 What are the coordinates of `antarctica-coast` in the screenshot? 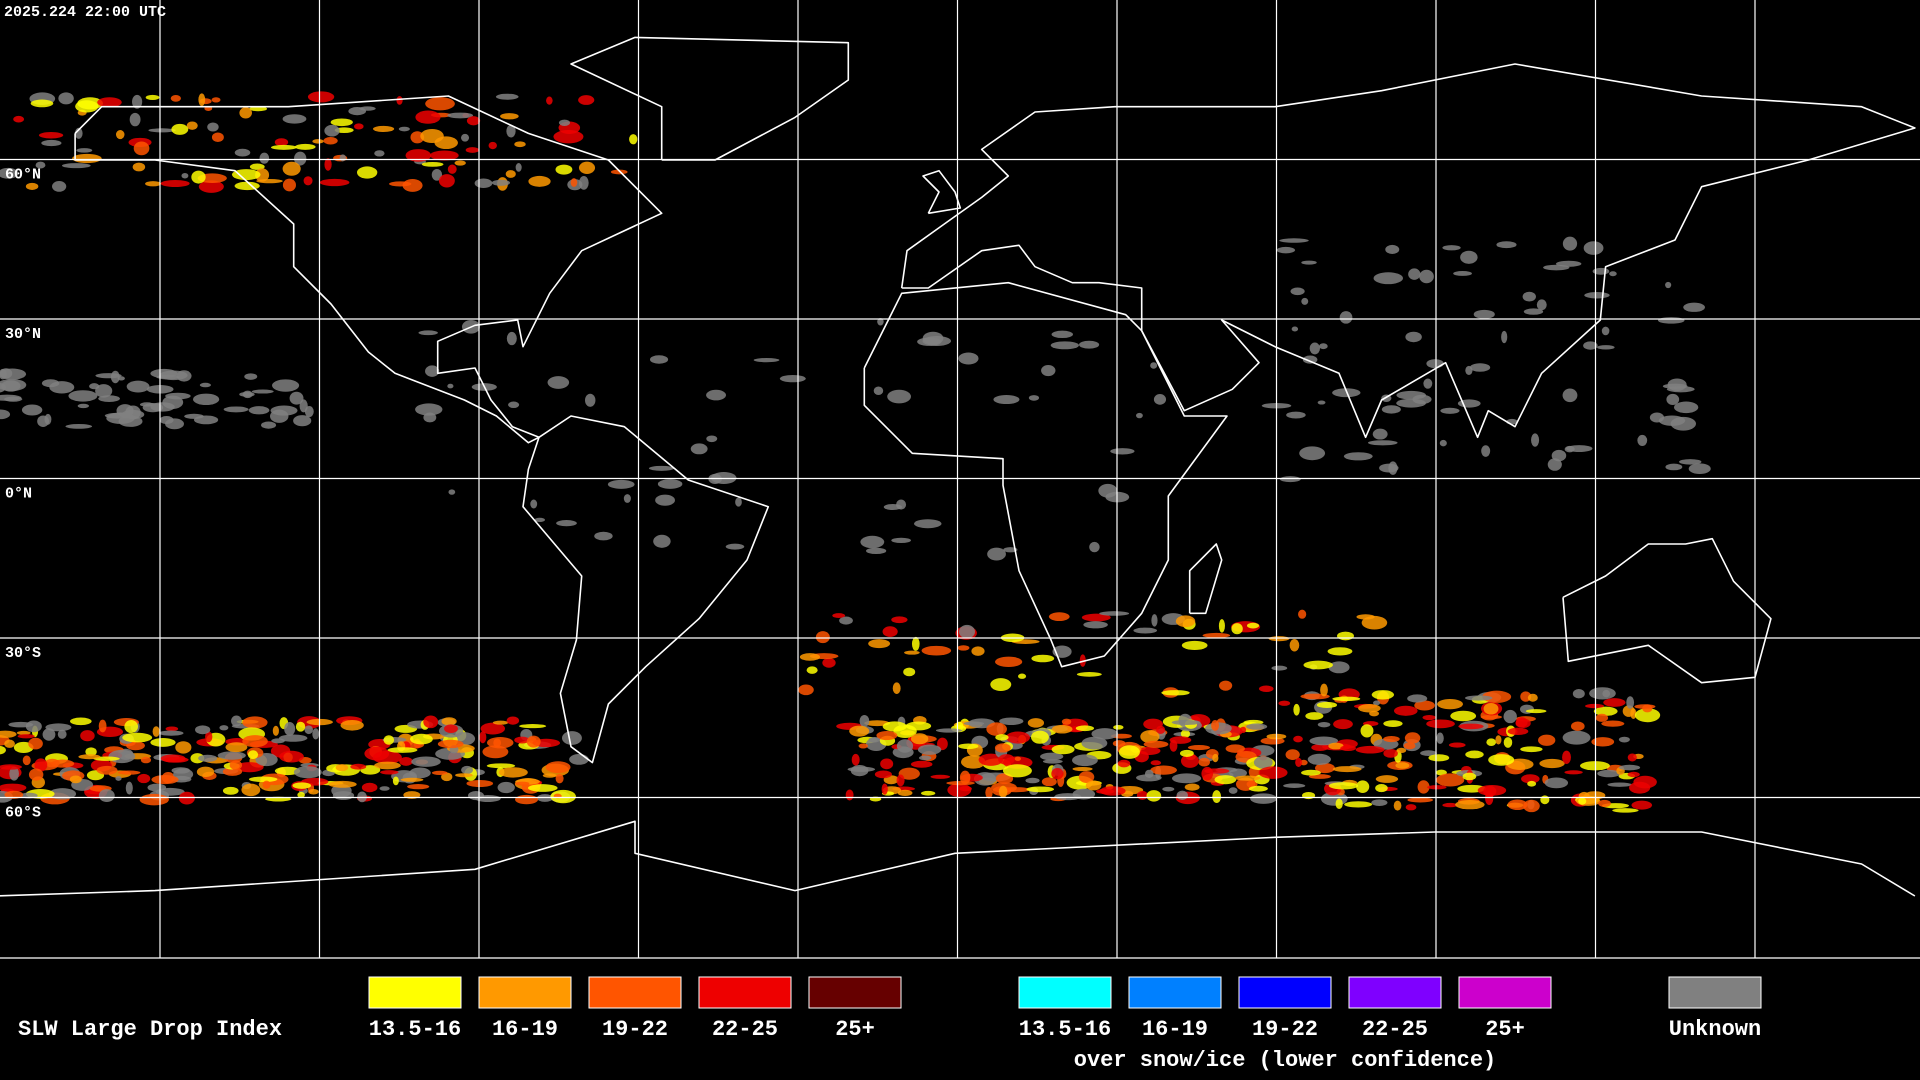 It's located at (958, 858).